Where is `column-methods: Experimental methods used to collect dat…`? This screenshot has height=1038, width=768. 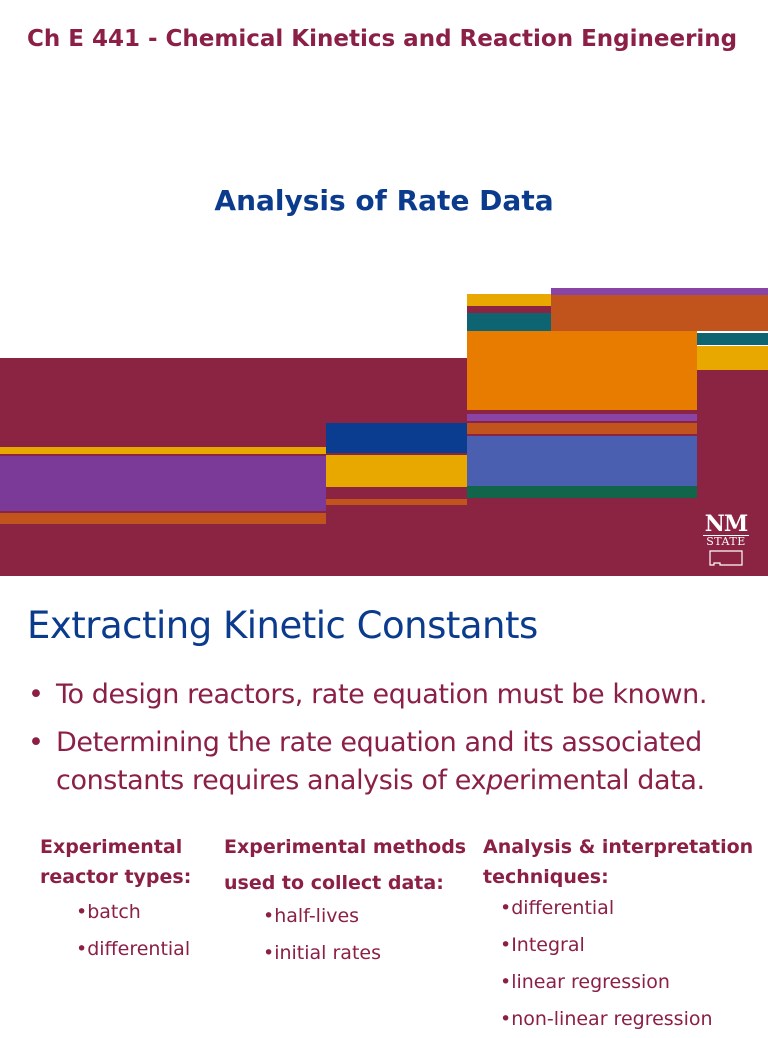
column-methods: Experimental methods used to collect dat… is located at coordinates (345, 902).